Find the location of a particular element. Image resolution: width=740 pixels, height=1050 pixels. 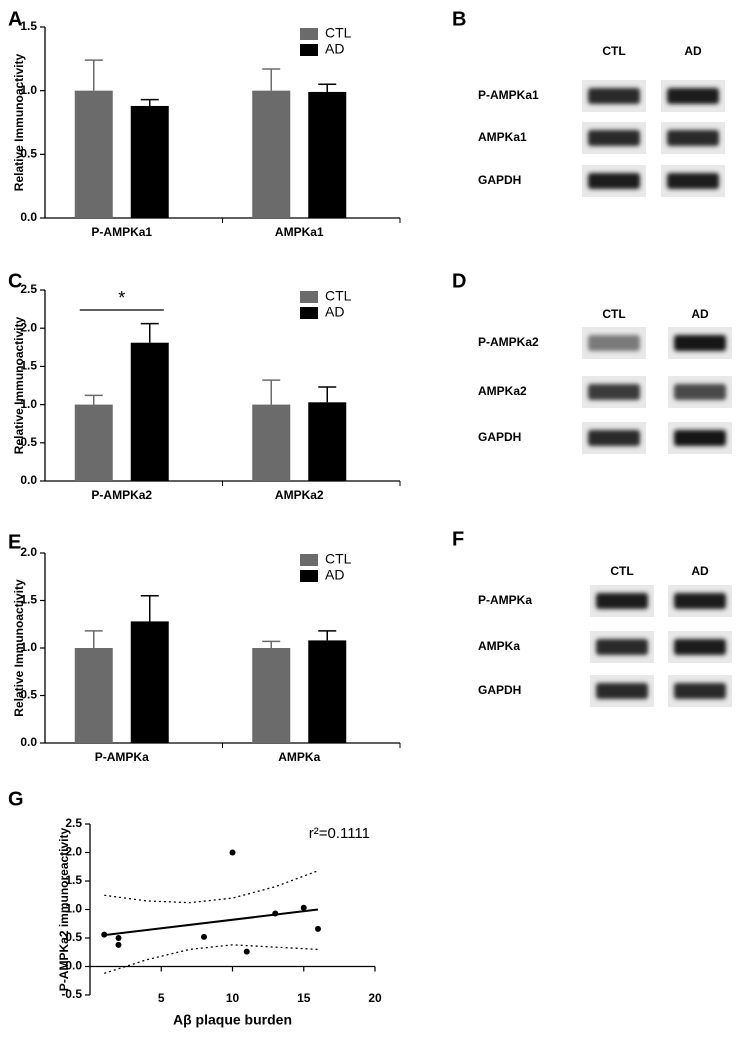

x-tick-label: 5 is located at coordinates (161, 998).